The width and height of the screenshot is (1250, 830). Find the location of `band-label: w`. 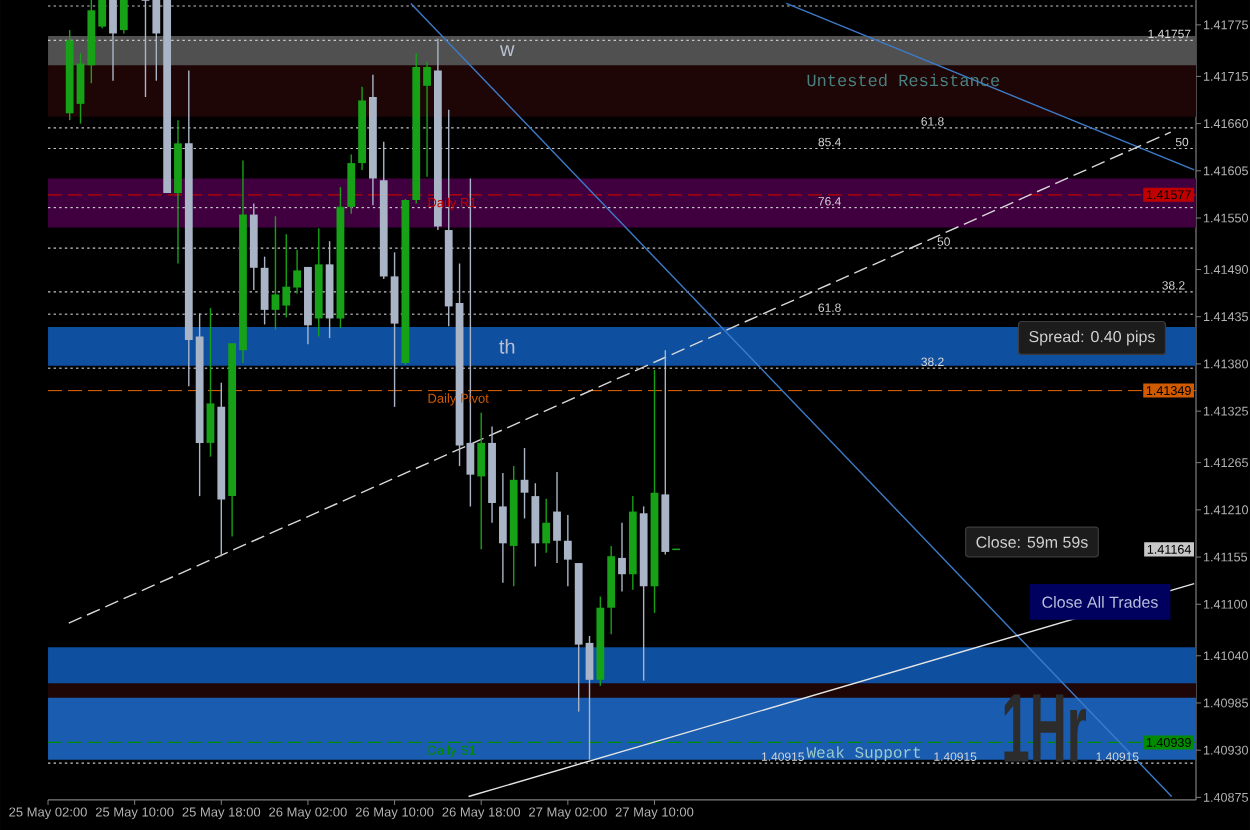

band-label: w is located at coordinates (507, 50).